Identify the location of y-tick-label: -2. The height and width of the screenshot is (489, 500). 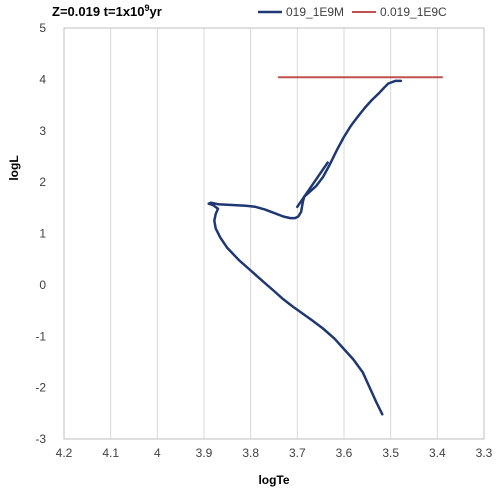
(40, 388).